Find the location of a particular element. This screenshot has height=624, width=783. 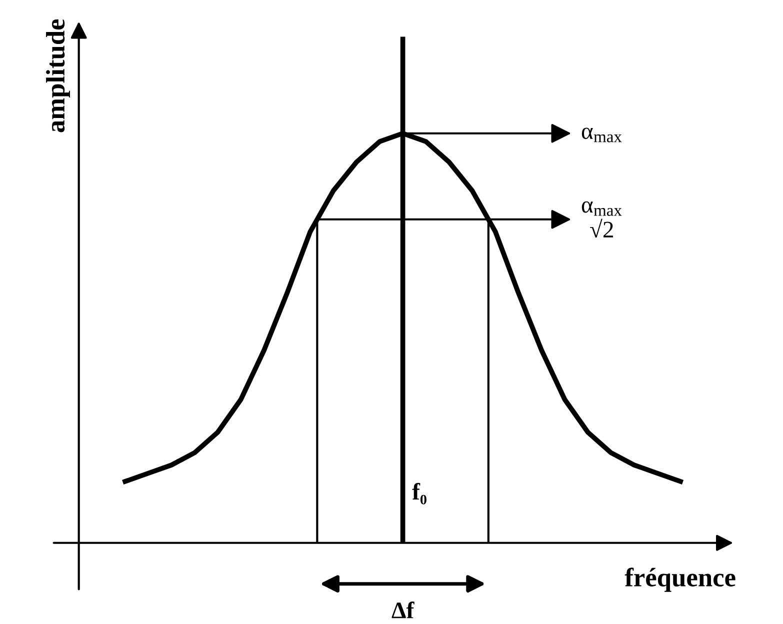

y-axis-title: amplitude is located at coordinates (58, 75).